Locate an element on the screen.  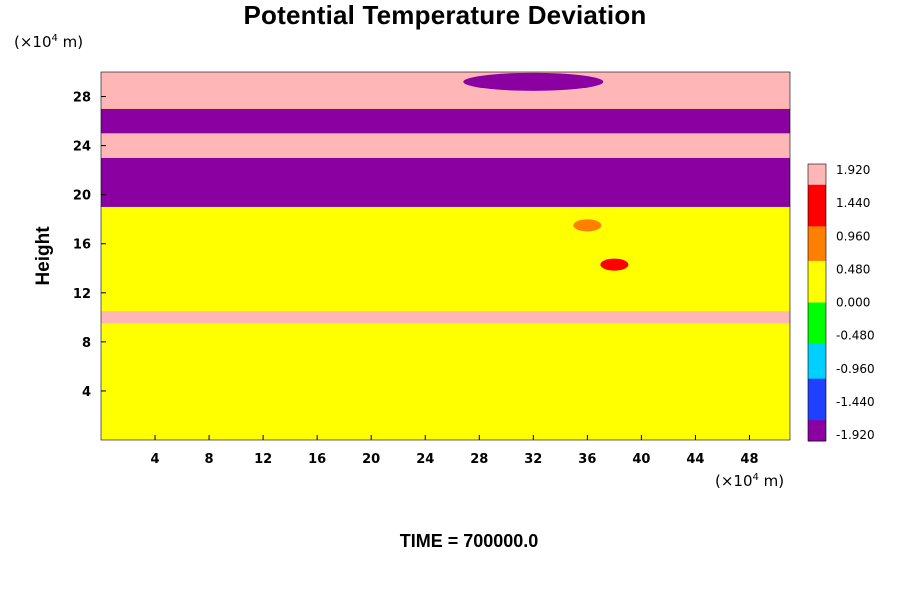
x-tick-label-0: 4 is located at coordinates (155, 459).